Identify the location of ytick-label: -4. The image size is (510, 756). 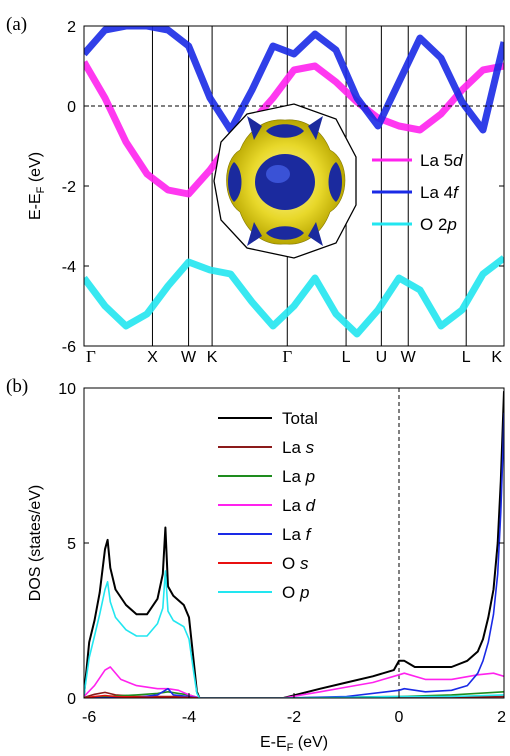
(69, 267).